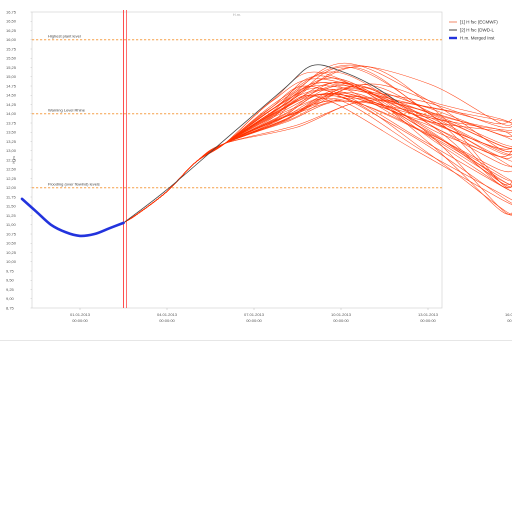 The image size is (512, 512). I want to click on y-tick-label: 12,75, so click(11, 159).